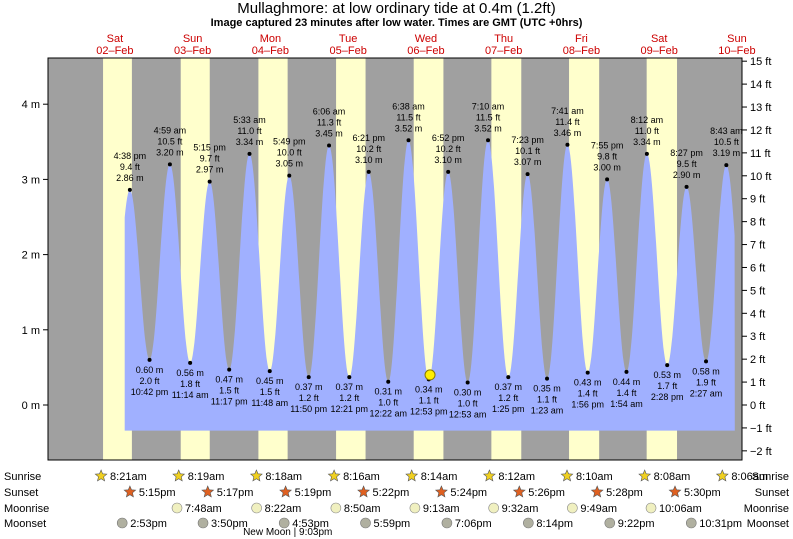 The height and width of the screenshot is (539, 793). What do you see at coordinates (150, 370) in the screenshot?
I see `low-tide-m-label: 0.60 m` at bounding box center [150, 370].